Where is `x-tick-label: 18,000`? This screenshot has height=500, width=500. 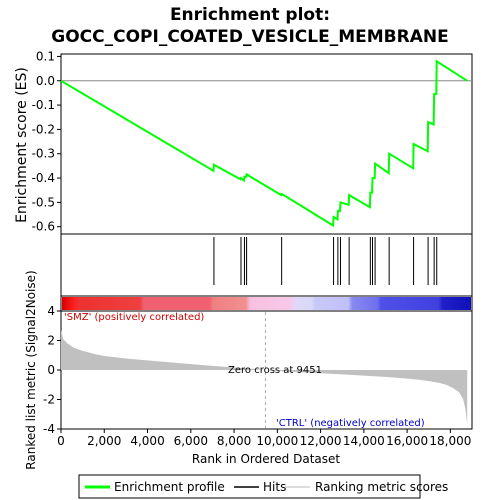
x-tick-label: 18,000 is located at coordinates (450, 441).